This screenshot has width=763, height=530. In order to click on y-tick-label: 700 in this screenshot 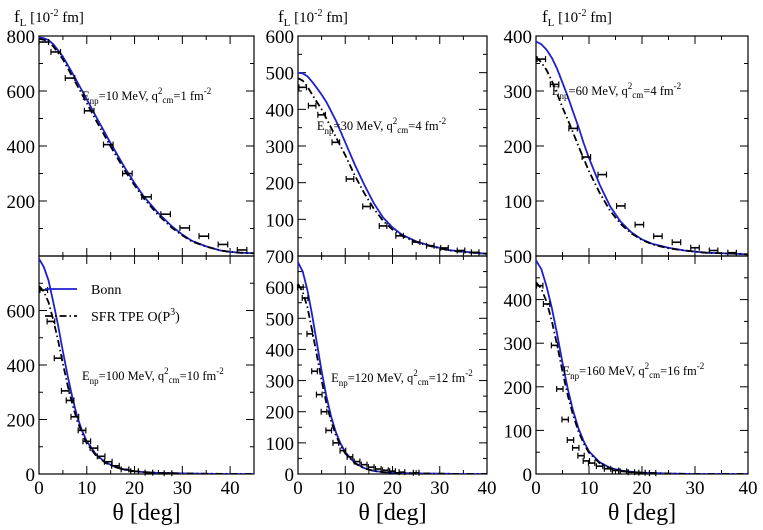, I will do `click(280, 257)`.